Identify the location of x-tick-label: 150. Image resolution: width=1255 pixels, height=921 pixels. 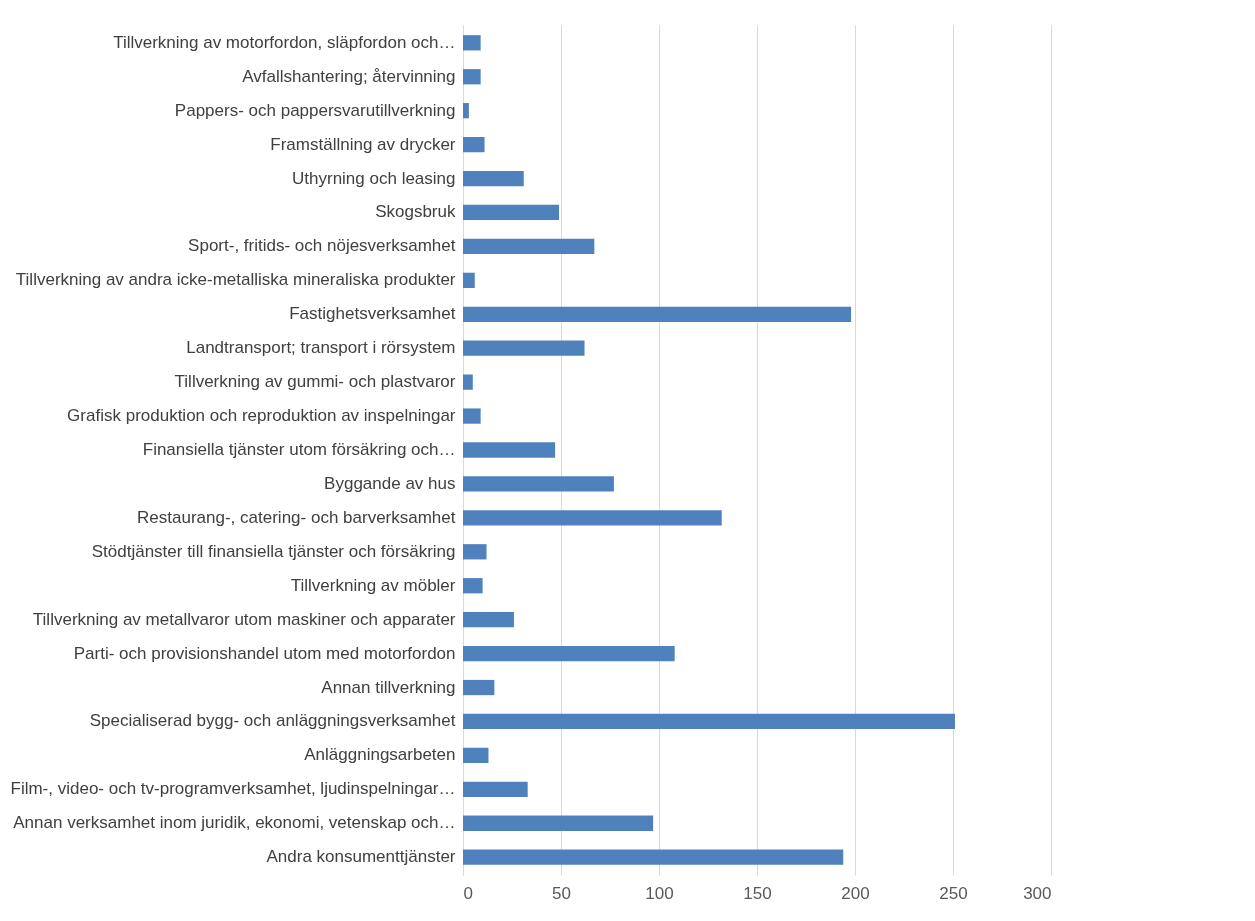
(757, 893).